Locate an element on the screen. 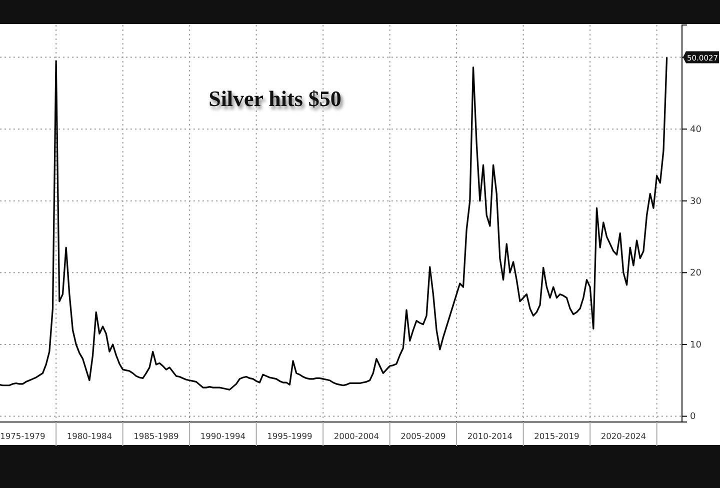 The image size is (720, 488). x-tick-label: 1990-1994 is located at coordinates (223, 435).